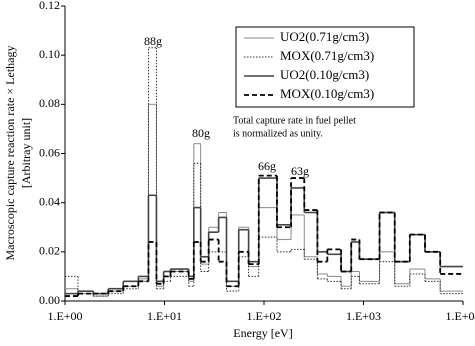  I want to click on peak-label: 80g, so click(201, 133).